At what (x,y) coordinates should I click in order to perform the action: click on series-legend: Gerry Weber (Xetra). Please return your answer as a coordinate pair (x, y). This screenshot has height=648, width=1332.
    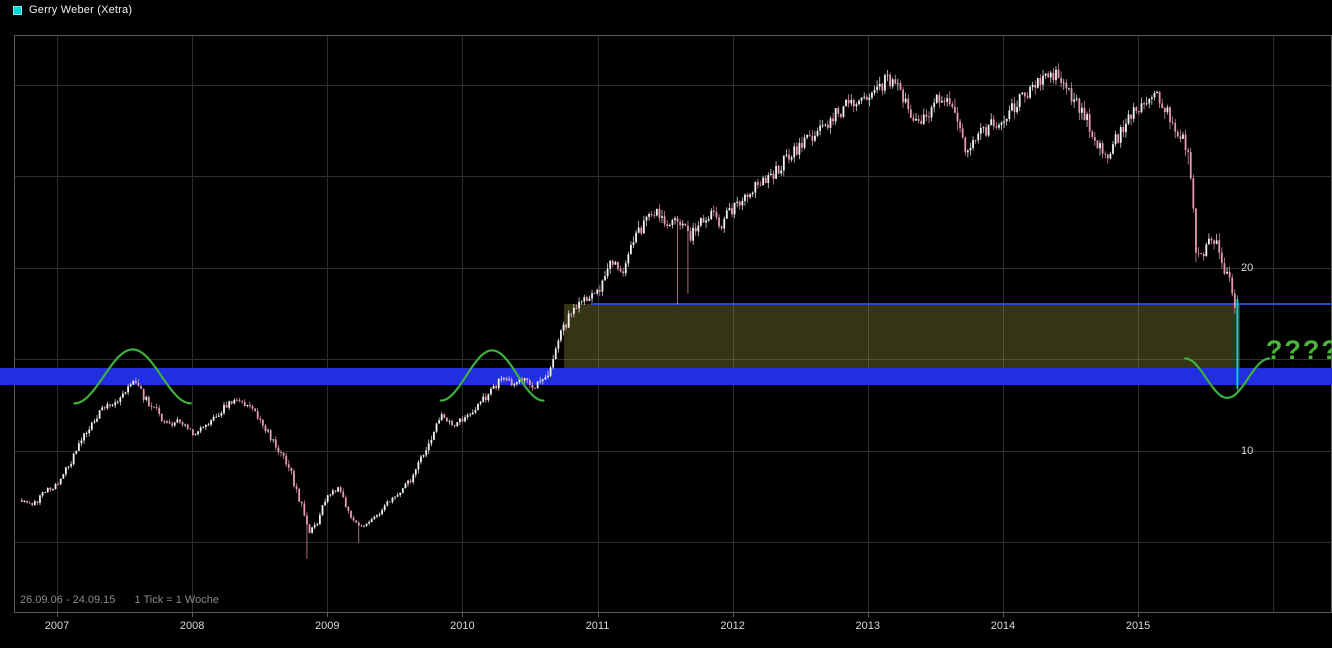
    Looking at the image, I should click on (72, 10).